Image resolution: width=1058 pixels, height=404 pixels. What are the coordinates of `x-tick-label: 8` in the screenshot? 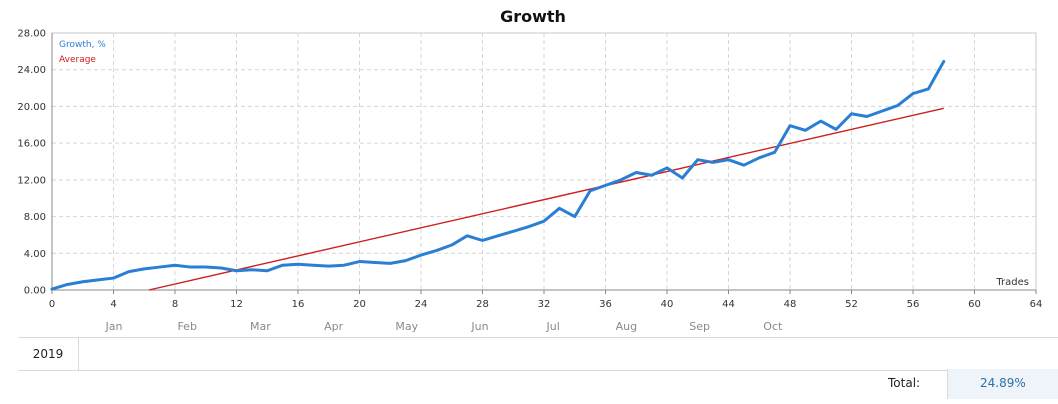 It's located at (175, 304).